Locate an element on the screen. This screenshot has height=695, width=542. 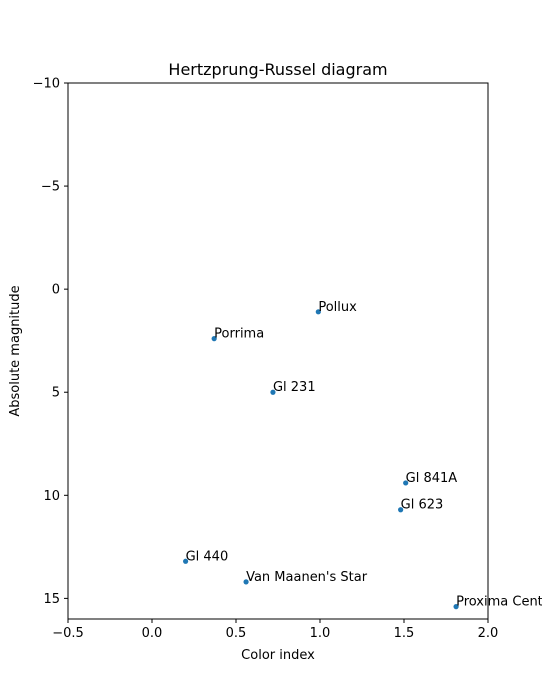
x-tick-label: 1.5 is located at coordinates (404, 633).